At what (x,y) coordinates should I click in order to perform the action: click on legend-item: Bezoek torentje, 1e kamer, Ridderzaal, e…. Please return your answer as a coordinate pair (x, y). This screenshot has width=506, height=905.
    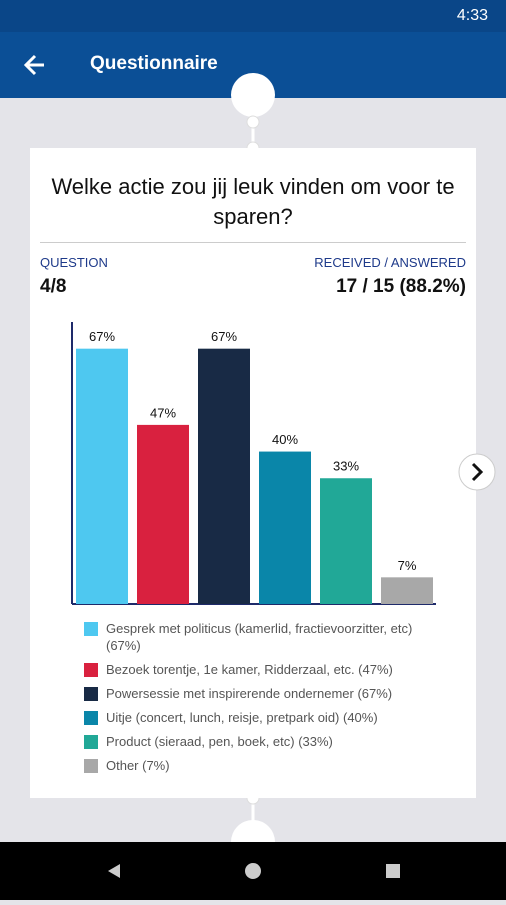
    Looking at the image, I should click on (264, 669).